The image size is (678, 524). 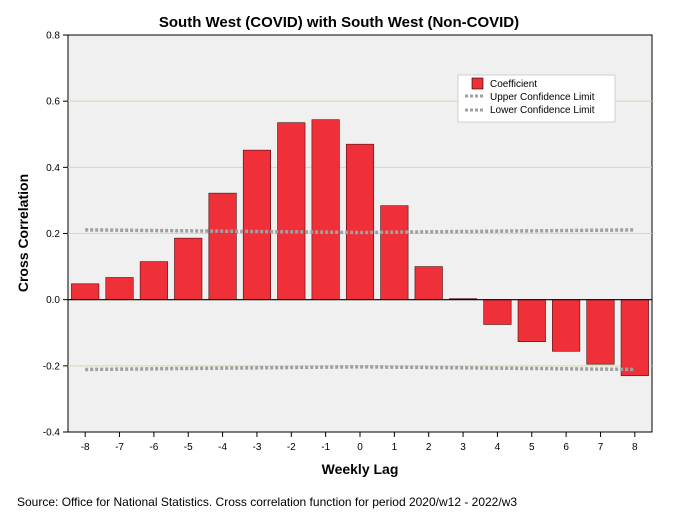 I want to click on x-axis-ticks: -8 -7 -6 -5 -4 -3 -2 -1 0 1 2 3 4 5 6 7 8, so click(x=359, y=442).